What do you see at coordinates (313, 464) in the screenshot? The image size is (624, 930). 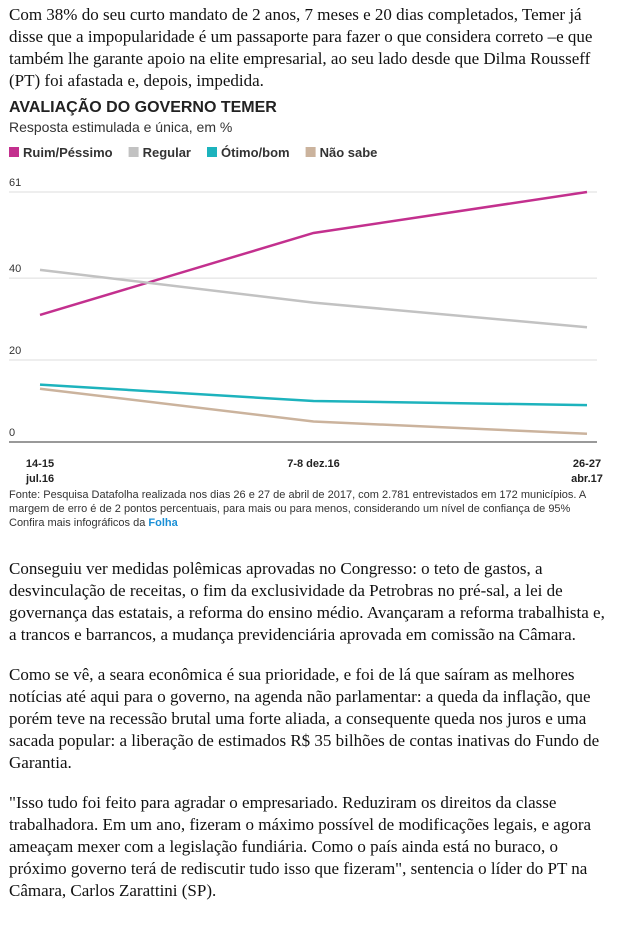 I see `x-tick-label: 7-8 dez.16` at bounding box center [313, 464].